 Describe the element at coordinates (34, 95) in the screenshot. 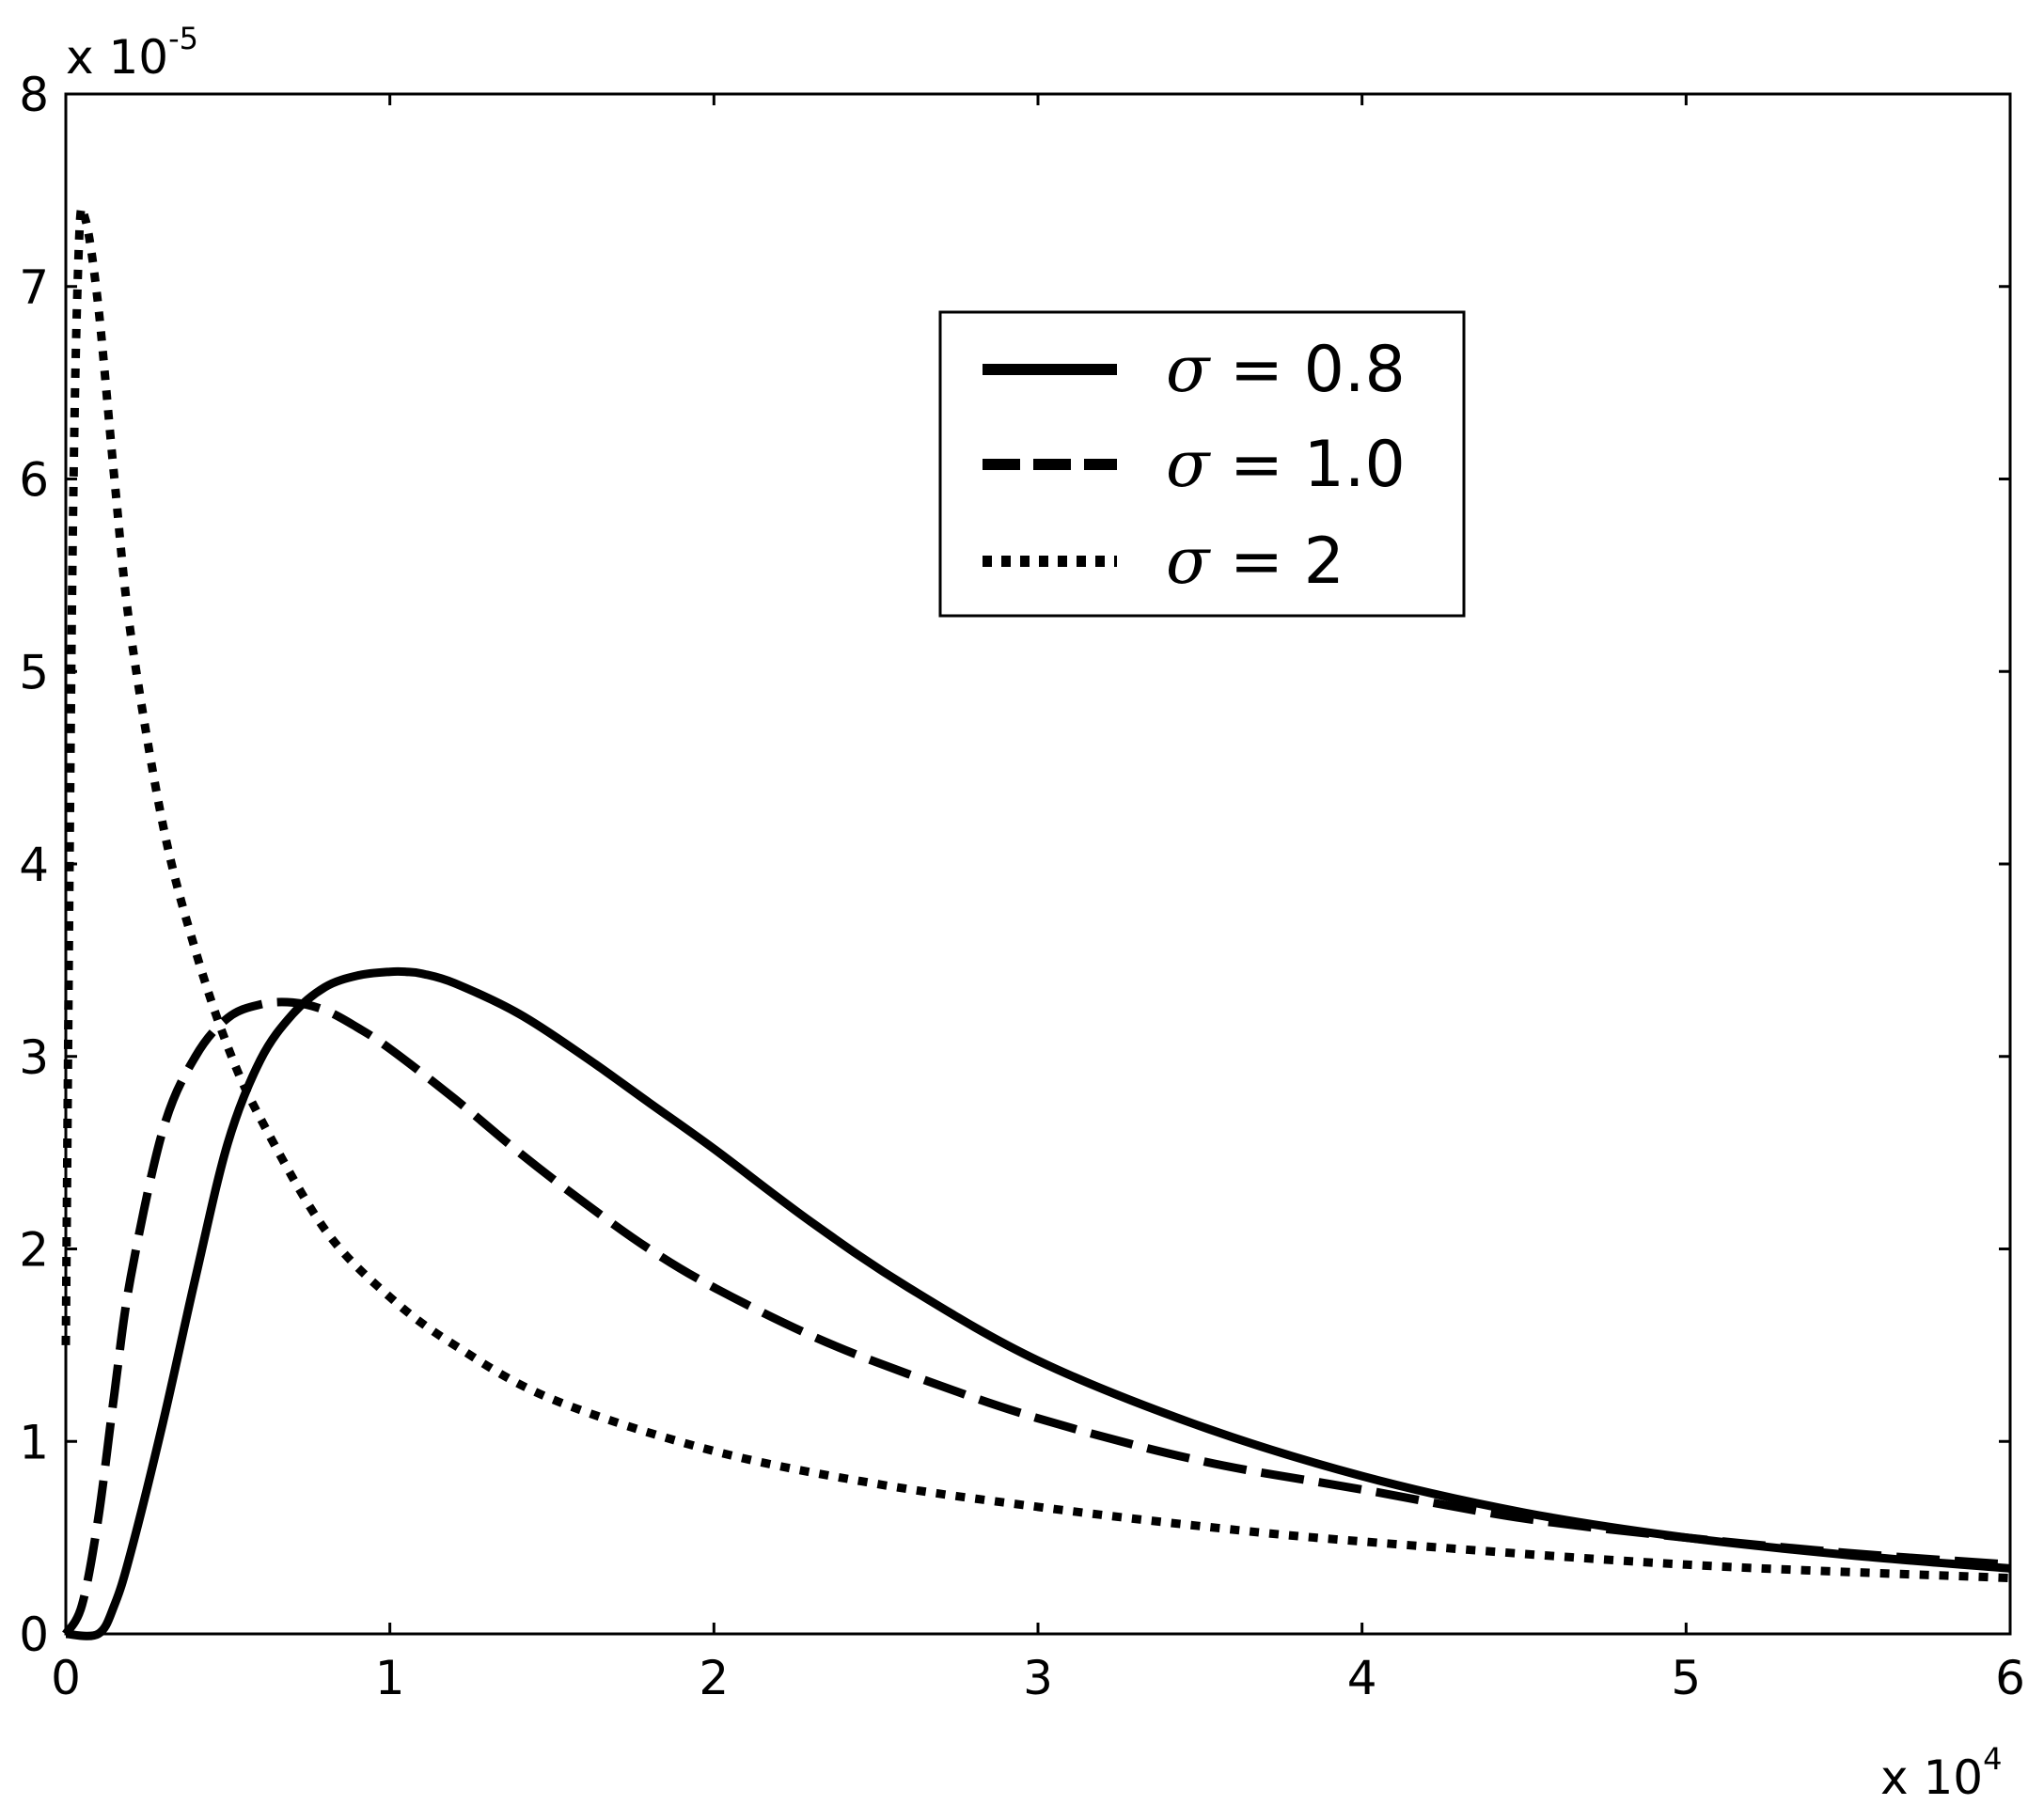

I see `y-tick-label-8: 8` at that location.